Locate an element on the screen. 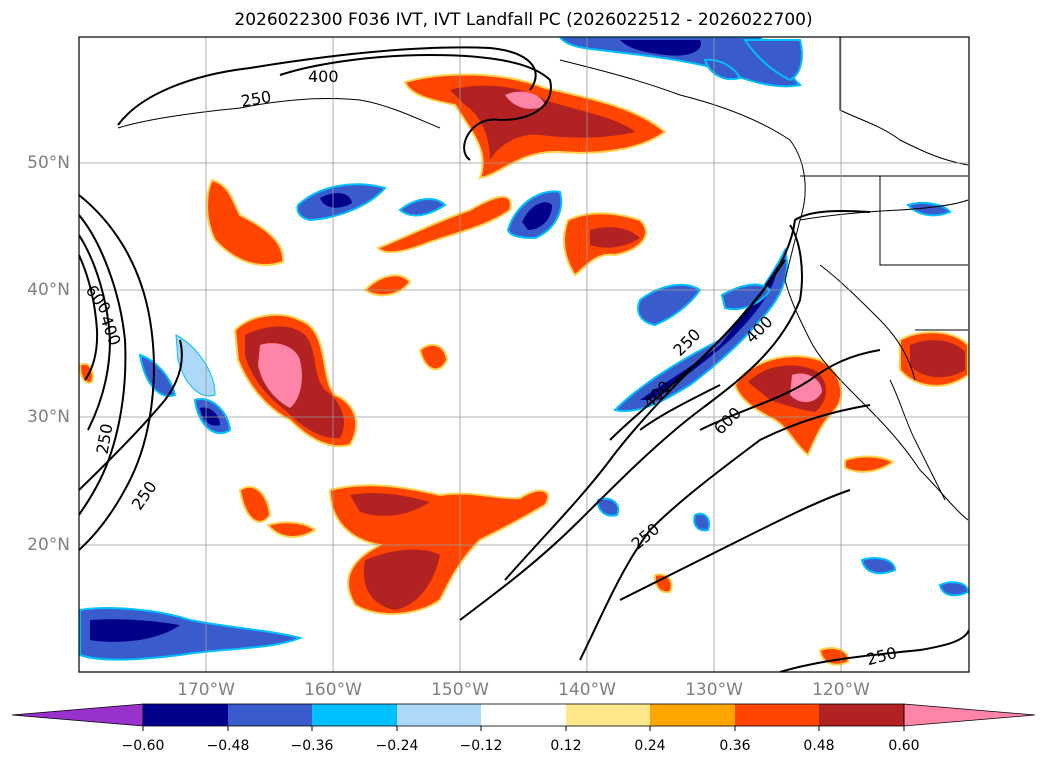 The width and height of the screenshot is (1047, 765). contour-label: 400 is located at coordinates (323, 76).